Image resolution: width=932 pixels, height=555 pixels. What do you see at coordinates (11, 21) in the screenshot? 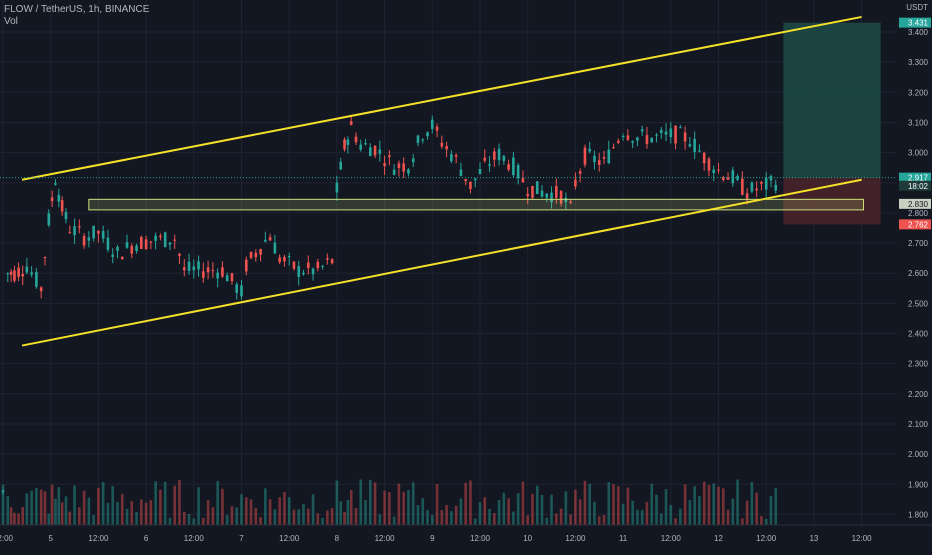
I see `volume-label: Vol` at bounding box center [11, 21].